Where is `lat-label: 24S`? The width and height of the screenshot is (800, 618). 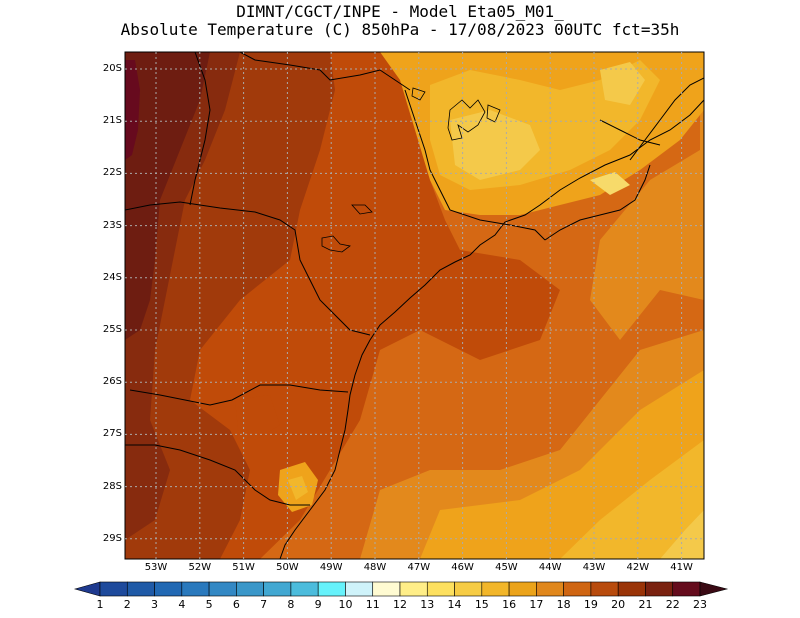
lat-label: 24S is located at coordinates (112, 277).